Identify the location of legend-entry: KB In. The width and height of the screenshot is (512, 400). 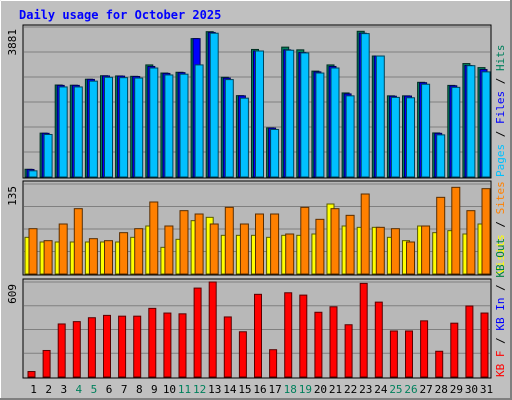
(500, 314).